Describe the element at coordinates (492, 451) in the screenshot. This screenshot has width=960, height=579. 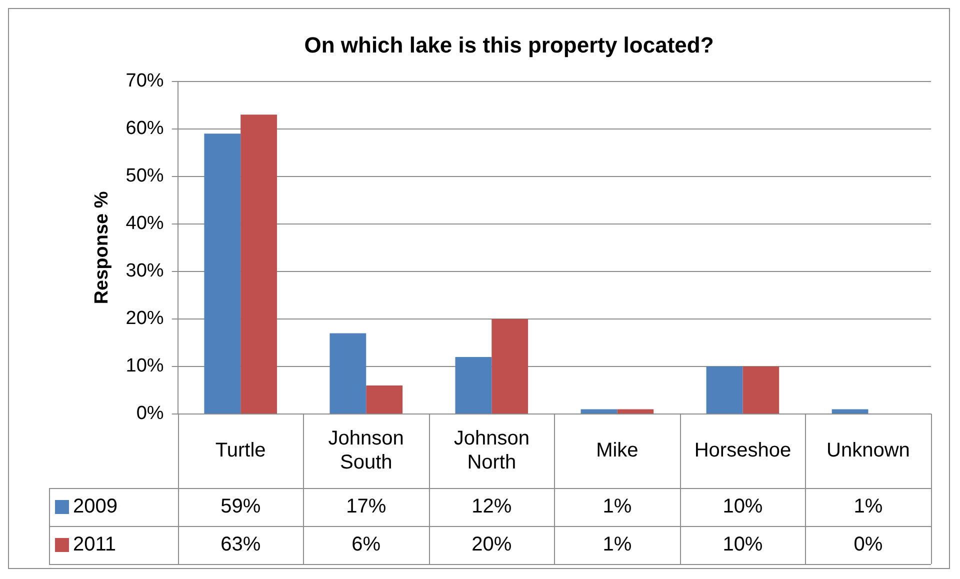
I see `x-tick-label: Johnson North` at that location.